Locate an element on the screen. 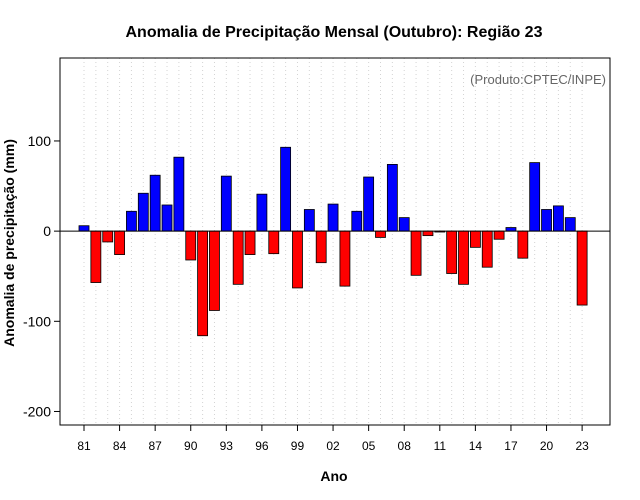 This screenshot has width=640, height=500. bar-1984 is located at coordinates (119, 242).